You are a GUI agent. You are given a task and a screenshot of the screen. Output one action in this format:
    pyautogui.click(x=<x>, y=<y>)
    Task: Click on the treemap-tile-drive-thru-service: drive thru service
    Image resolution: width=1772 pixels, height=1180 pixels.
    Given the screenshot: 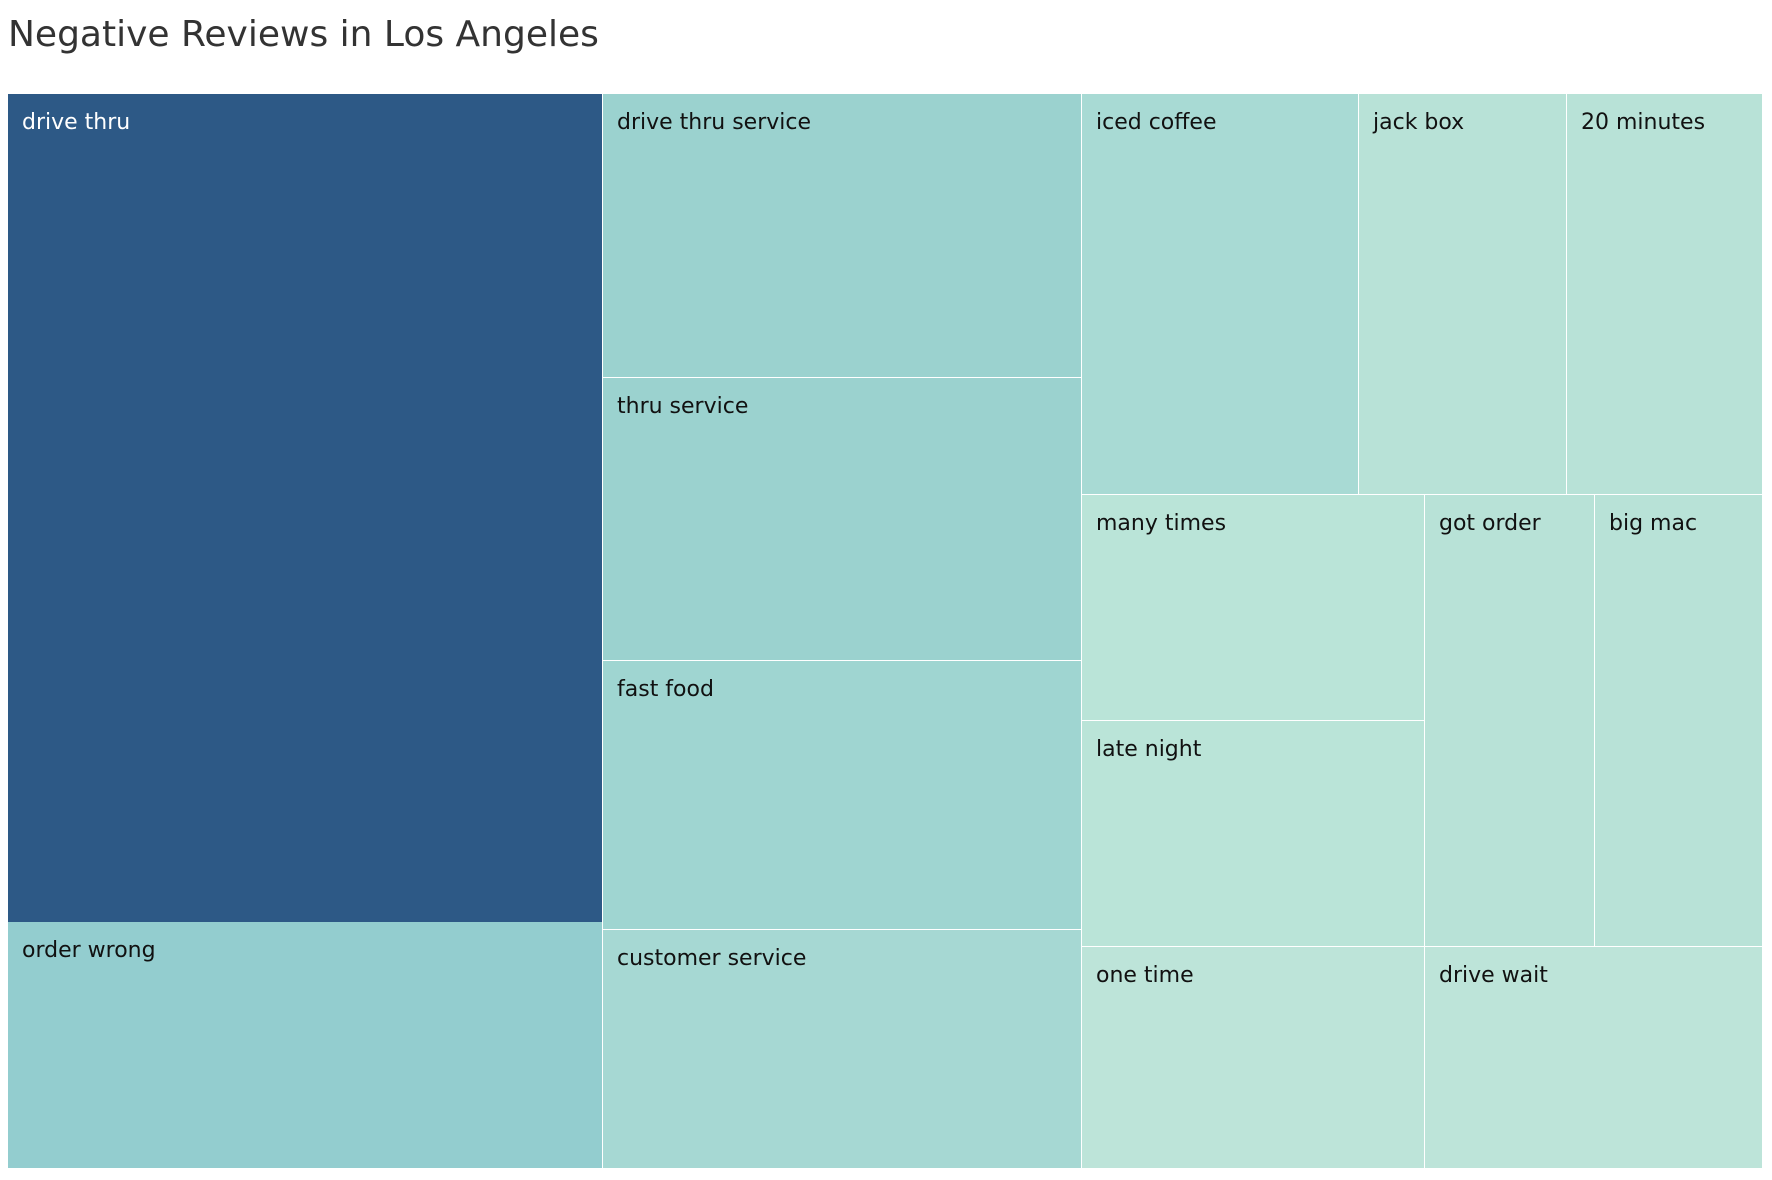 What is the action you would take?
    pyautogui.click(x=842, y=235)
    